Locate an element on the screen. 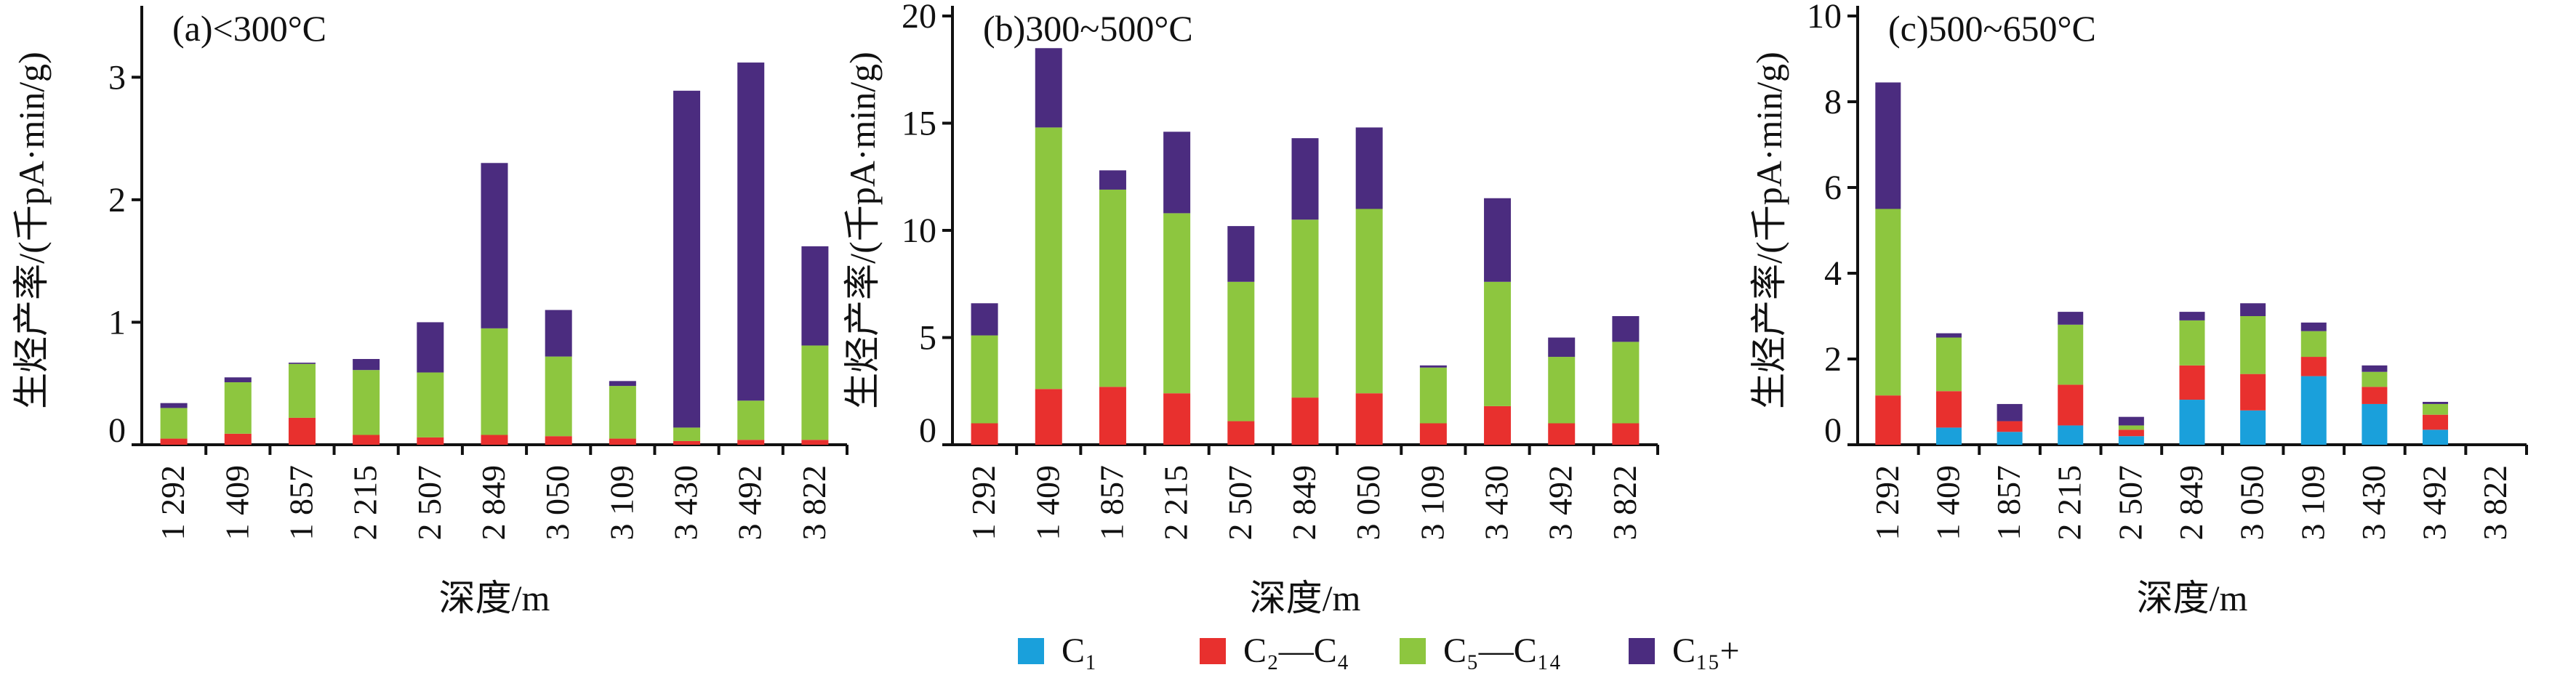 This screenshot has width=2576, height=686. x-tick-label-a: 3 109 is located at coordinates (622, 503).